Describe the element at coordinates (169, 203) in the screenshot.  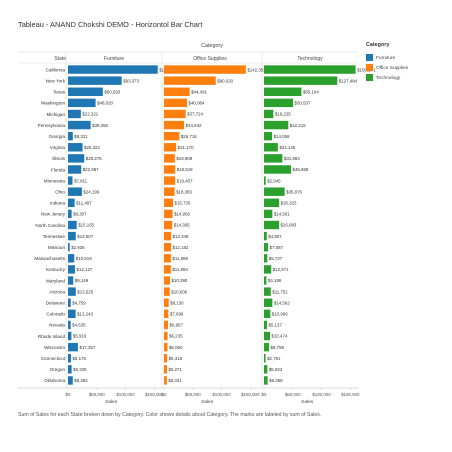
I see `bar-office-supplies-indiana` at that location.